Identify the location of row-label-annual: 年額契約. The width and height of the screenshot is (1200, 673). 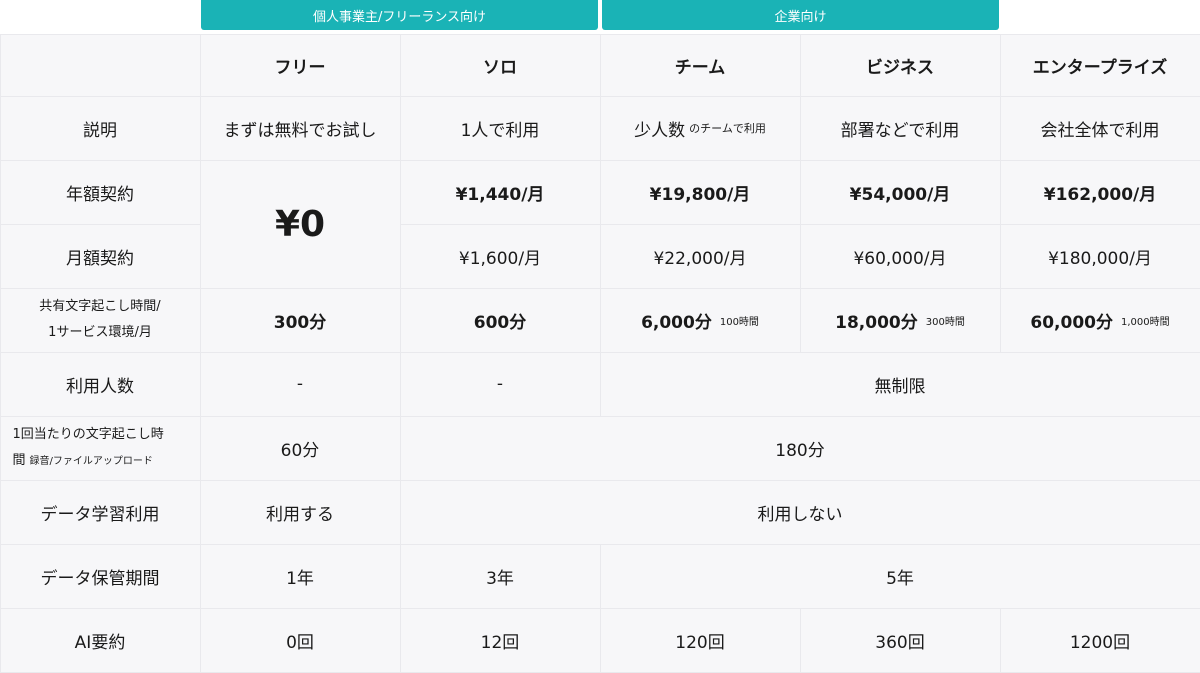
(100, 192).